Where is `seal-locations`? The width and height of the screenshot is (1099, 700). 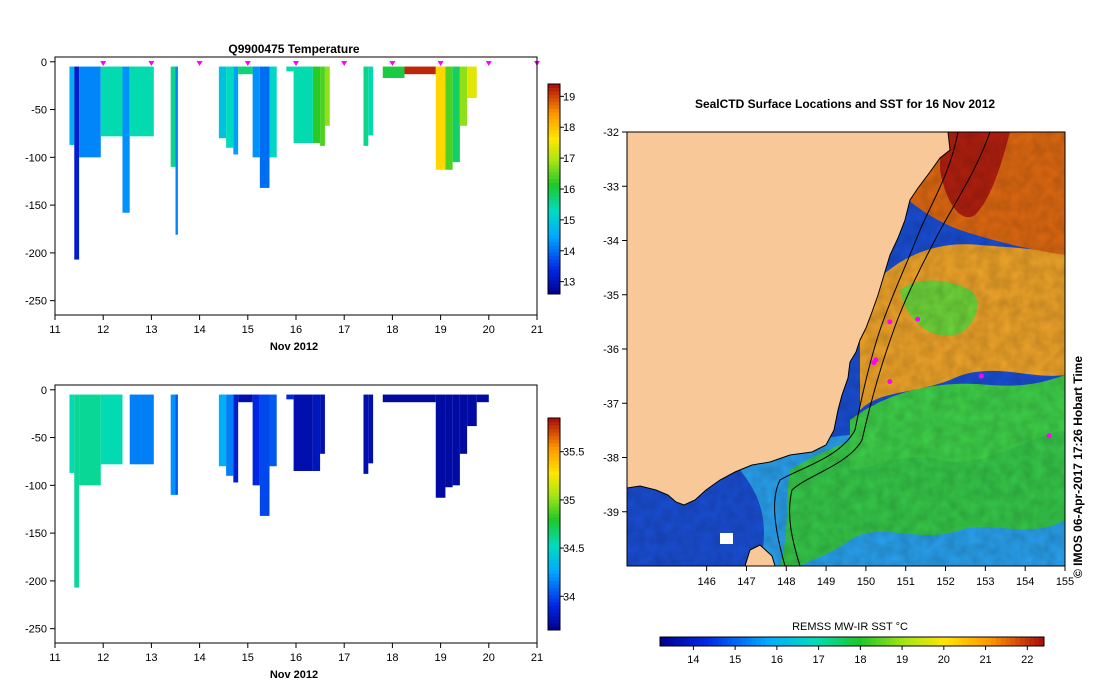
seal-locations is located at coordinates (961, 377).